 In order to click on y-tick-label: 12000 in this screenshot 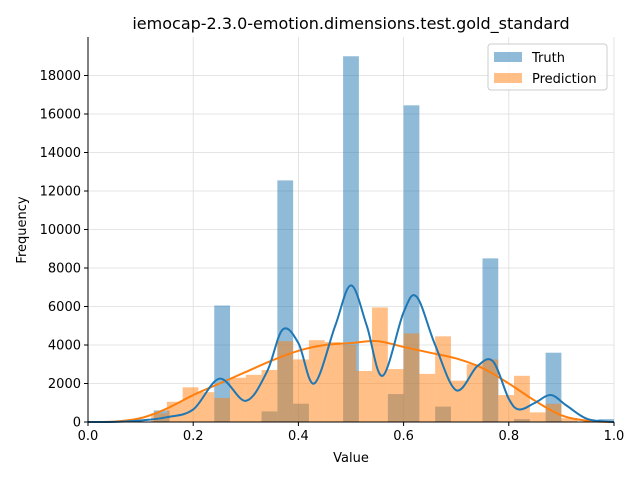, I will do `click(60, 192)`.